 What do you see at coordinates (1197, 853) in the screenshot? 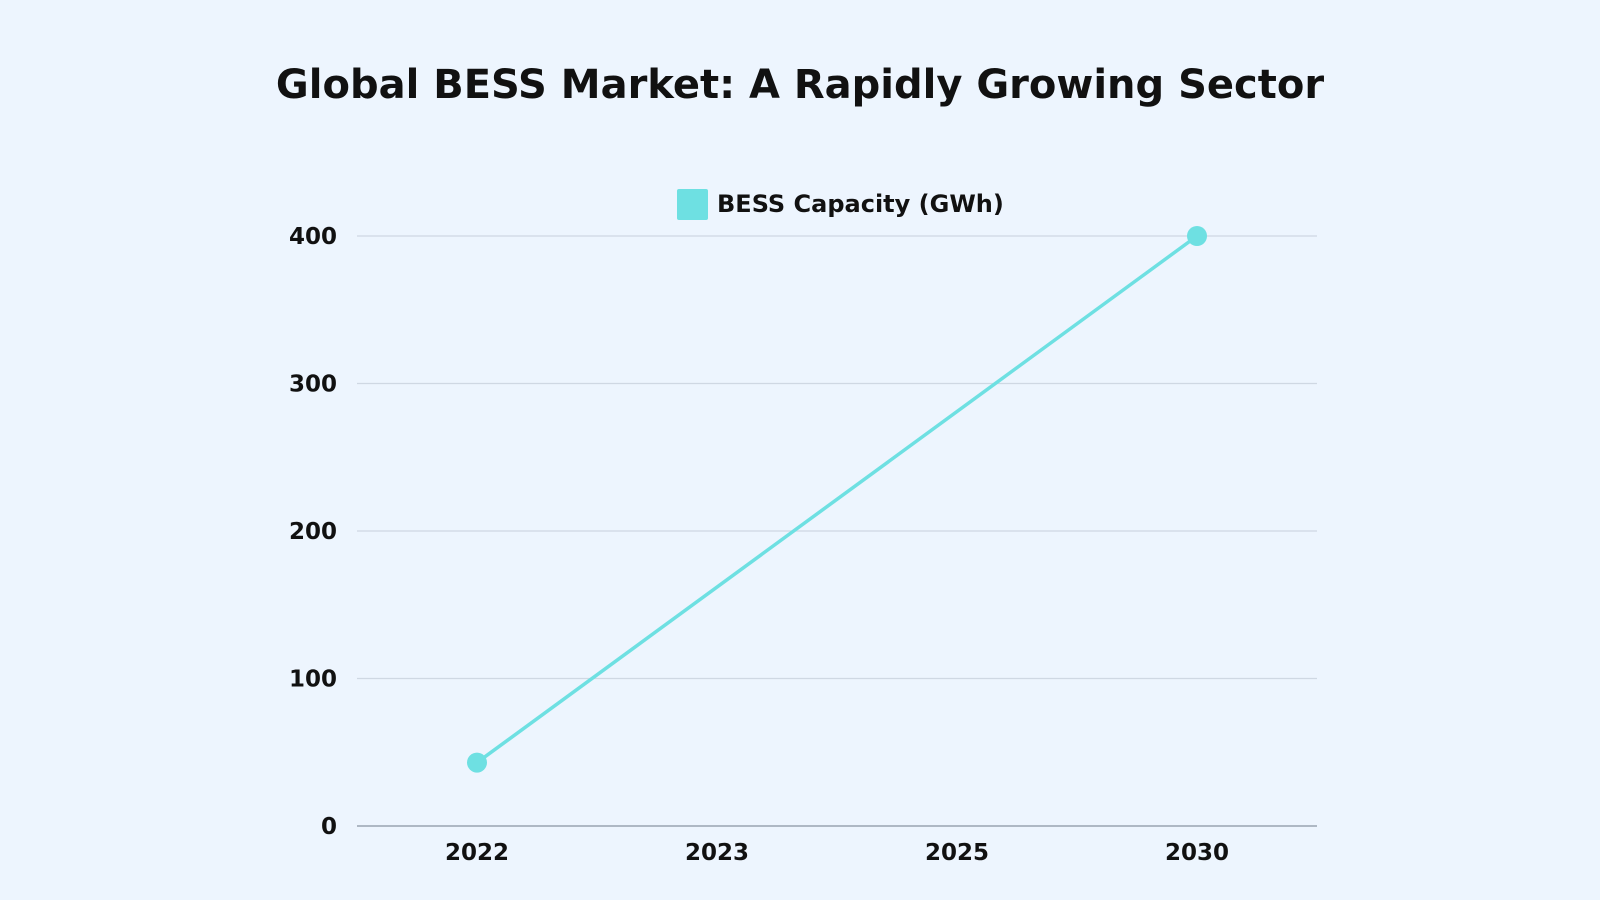
I see `x-tick-label: 2030` at bounding box center [1197, 853].